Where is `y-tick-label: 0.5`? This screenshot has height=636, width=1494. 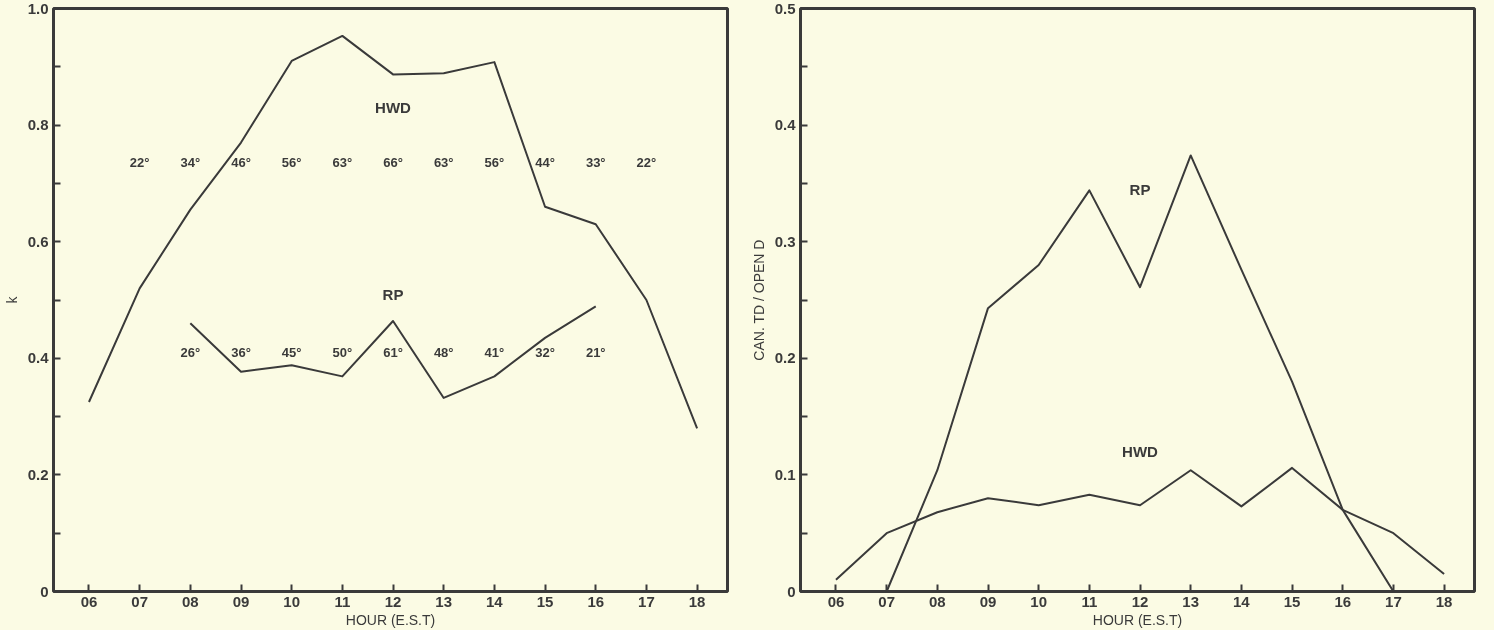
y-tick-label: 0.5 is located at coordinates (785, 8).